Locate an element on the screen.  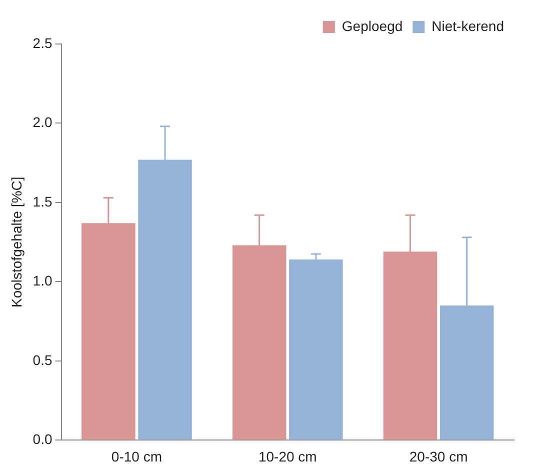
y-axis-title: Koolstofgehalte [%C] is located at coordinates (16, 242).